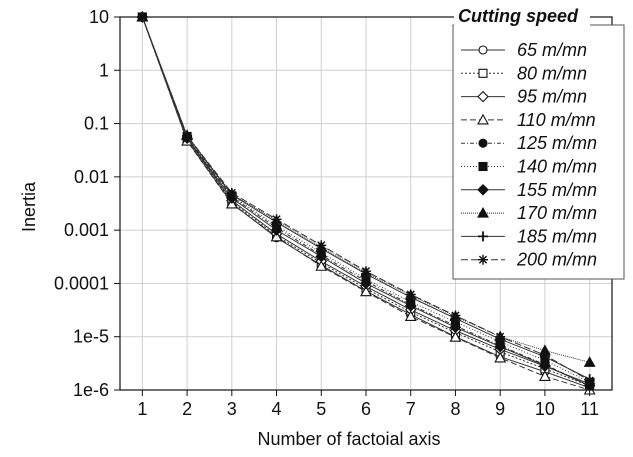 Image resolution: width=633 pixels, height=457 pixels. What do you see at coordinates (348, 439) in the screenshot?
I see `x-axis-title: Number of factoial axis` at bounding box center [348, 439].